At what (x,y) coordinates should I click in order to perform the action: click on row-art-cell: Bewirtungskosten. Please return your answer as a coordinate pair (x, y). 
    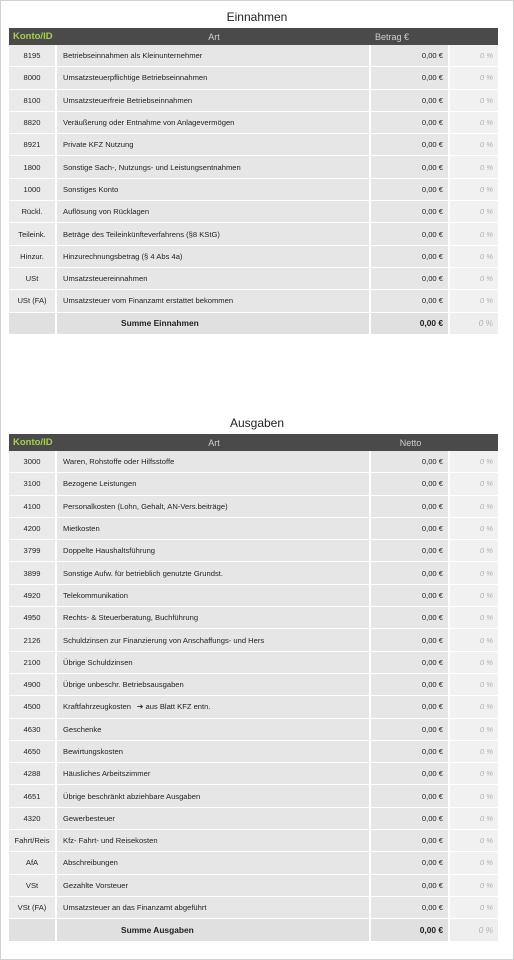
    Looking at the image, I should click on (214, 752).